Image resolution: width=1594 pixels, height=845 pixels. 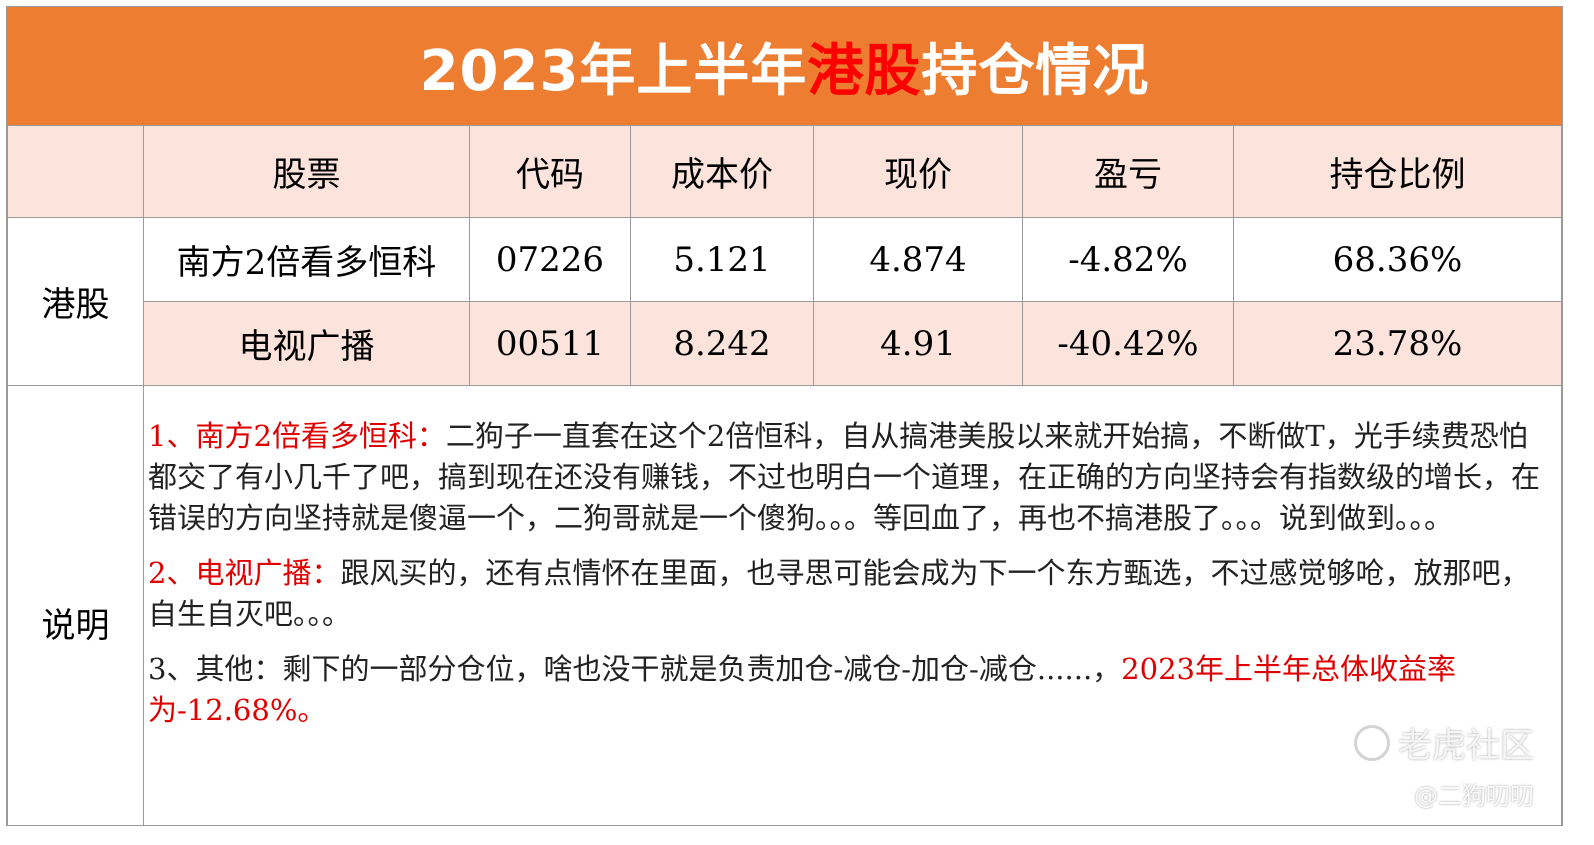 I want to click on cell-pnl: -40.42%, so click(x=1128, y=343).